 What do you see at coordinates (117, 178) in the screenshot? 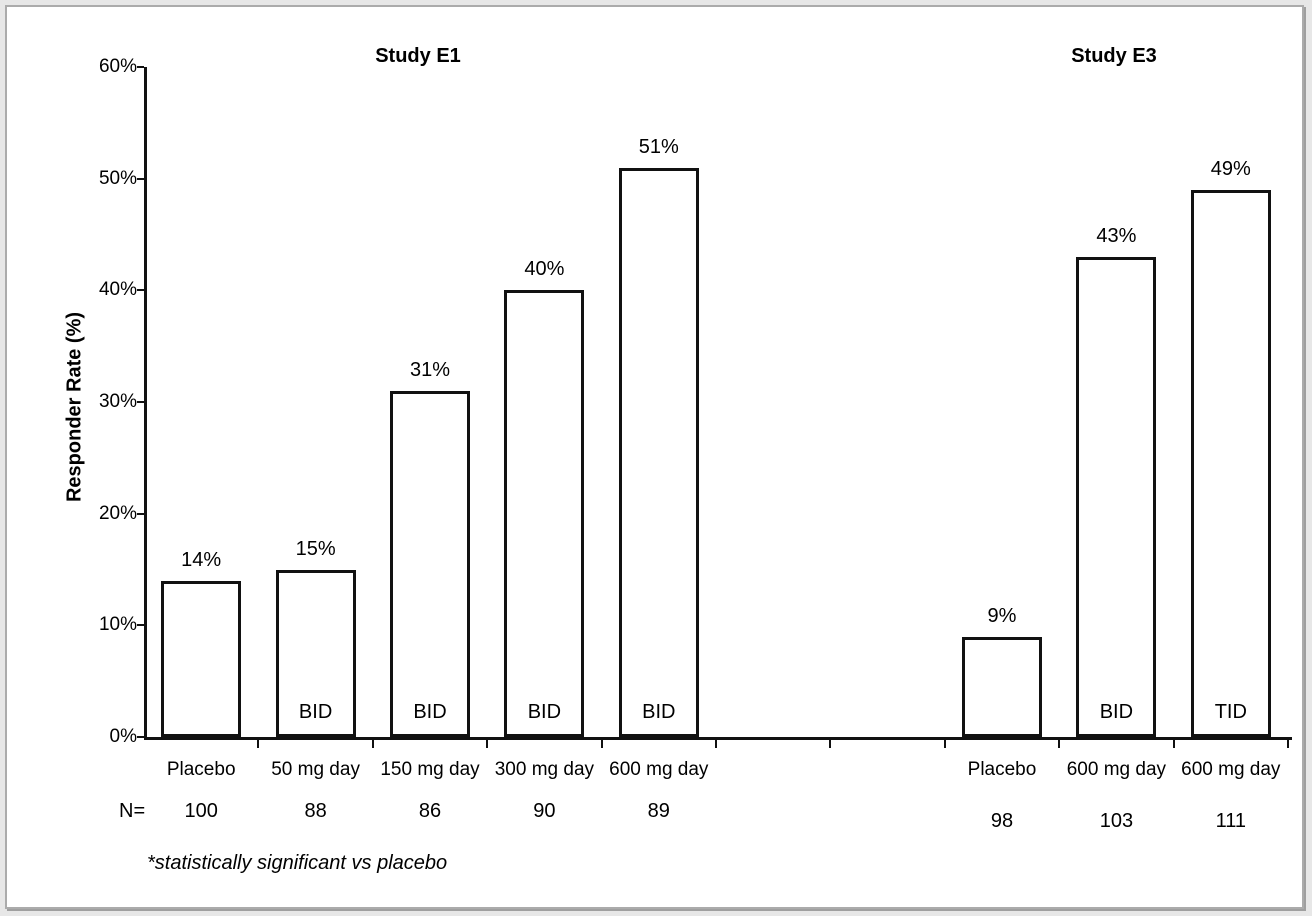
I see `y-axis-tick-label: 50%` at bounding box center [117, 178].